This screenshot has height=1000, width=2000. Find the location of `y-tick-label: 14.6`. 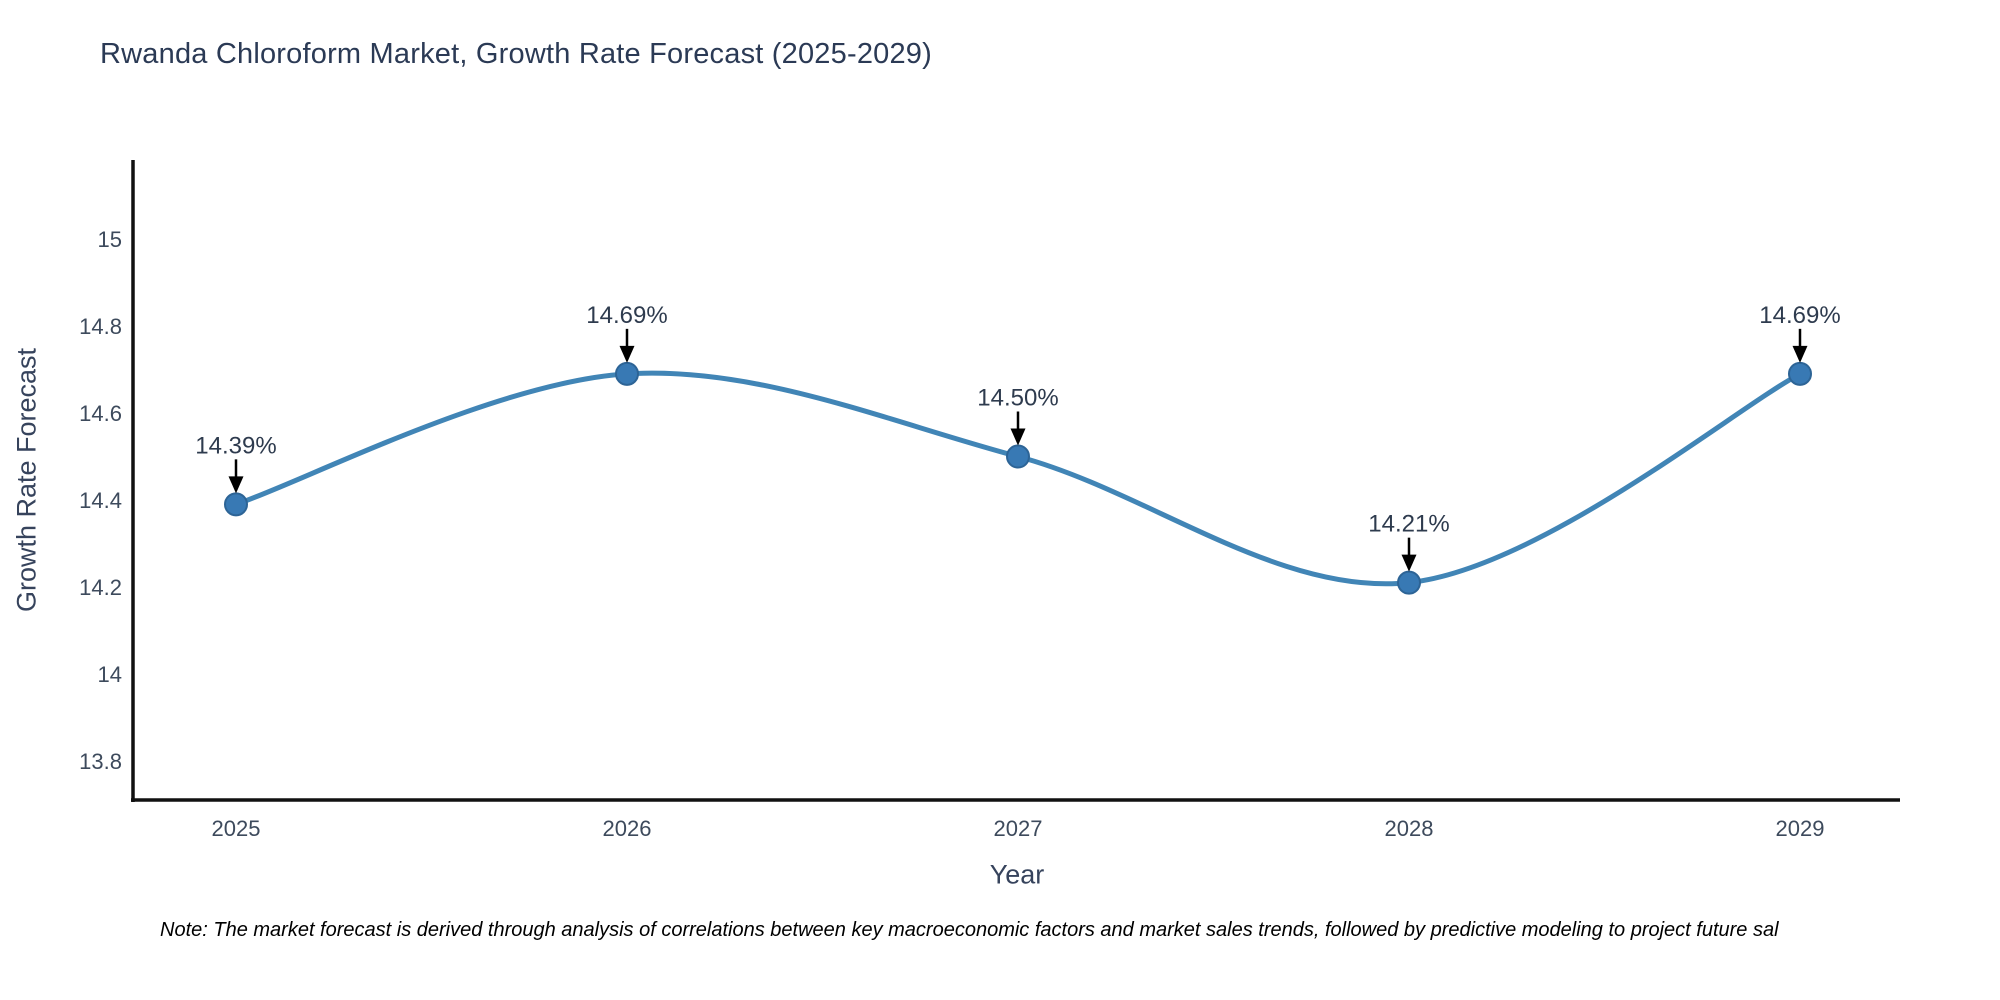

y-tick-label: 14.6 is located at coordinates (100, 413).